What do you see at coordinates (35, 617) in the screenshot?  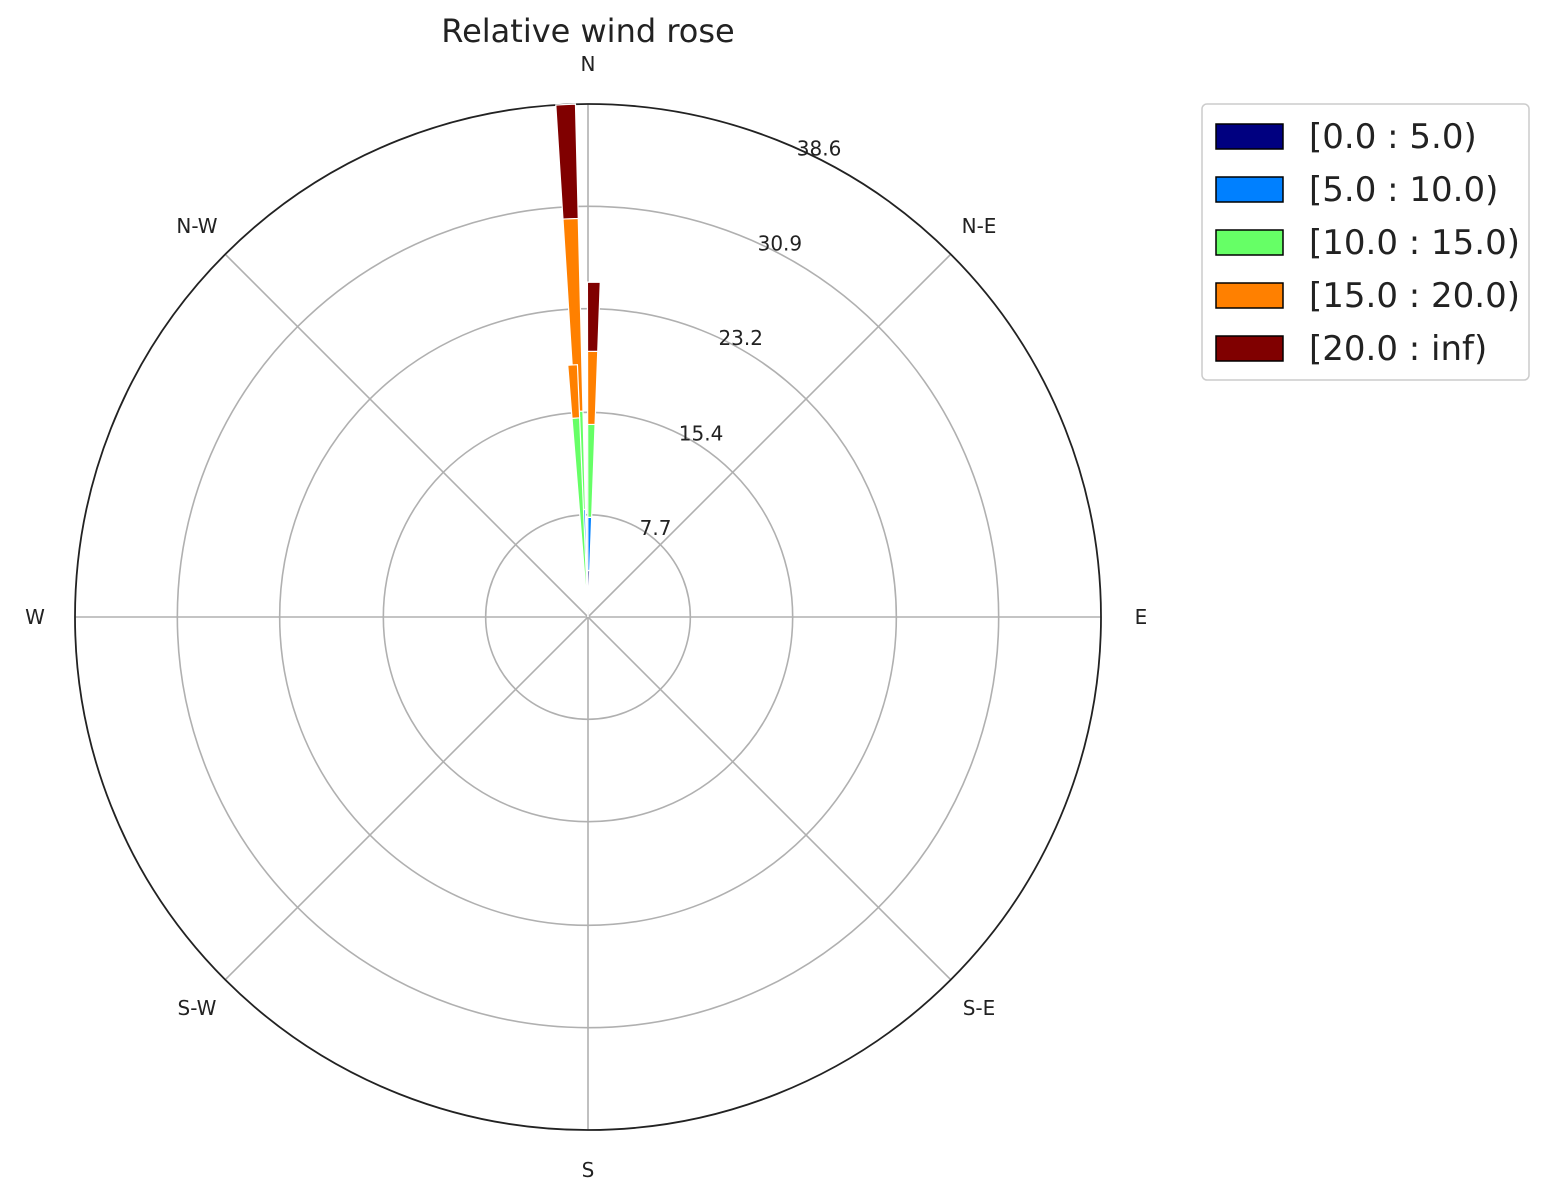 I see `direction-label: W` at bounding box center [35, 617].